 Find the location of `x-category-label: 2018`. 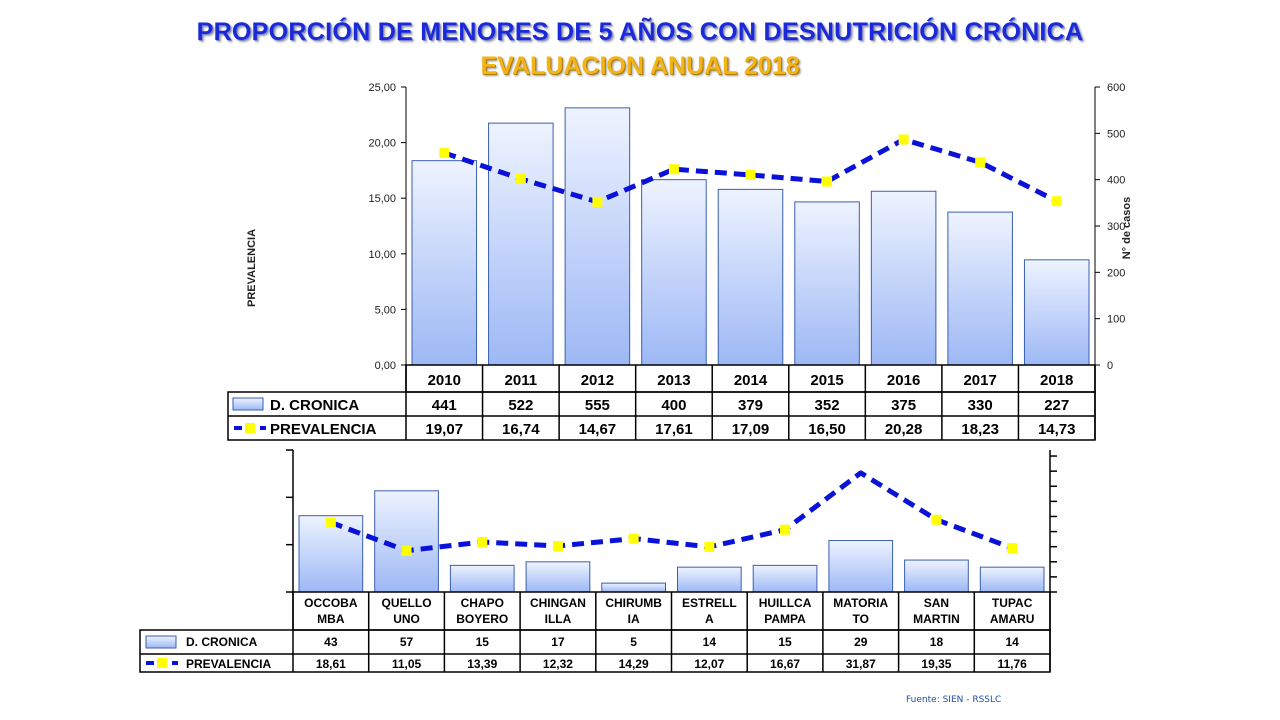

x-category-label: 2018 is located at coordinates (1056, 380).